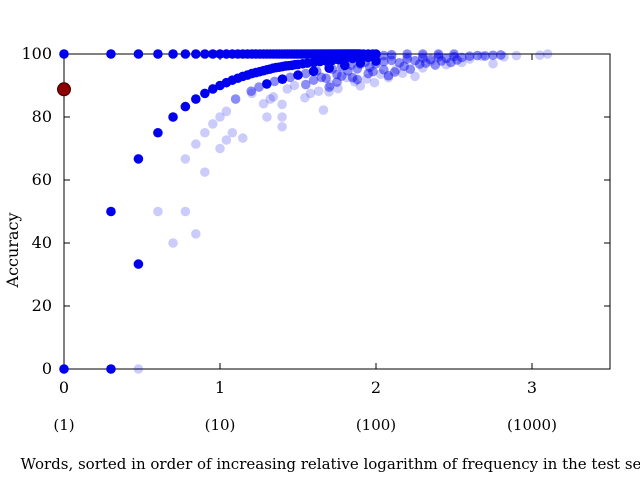 The width and height of the screenshot is (640, 484). Describe the element at coordinates (64, 387) in the screenshot. I see `x-tick-label: 0` at that location.